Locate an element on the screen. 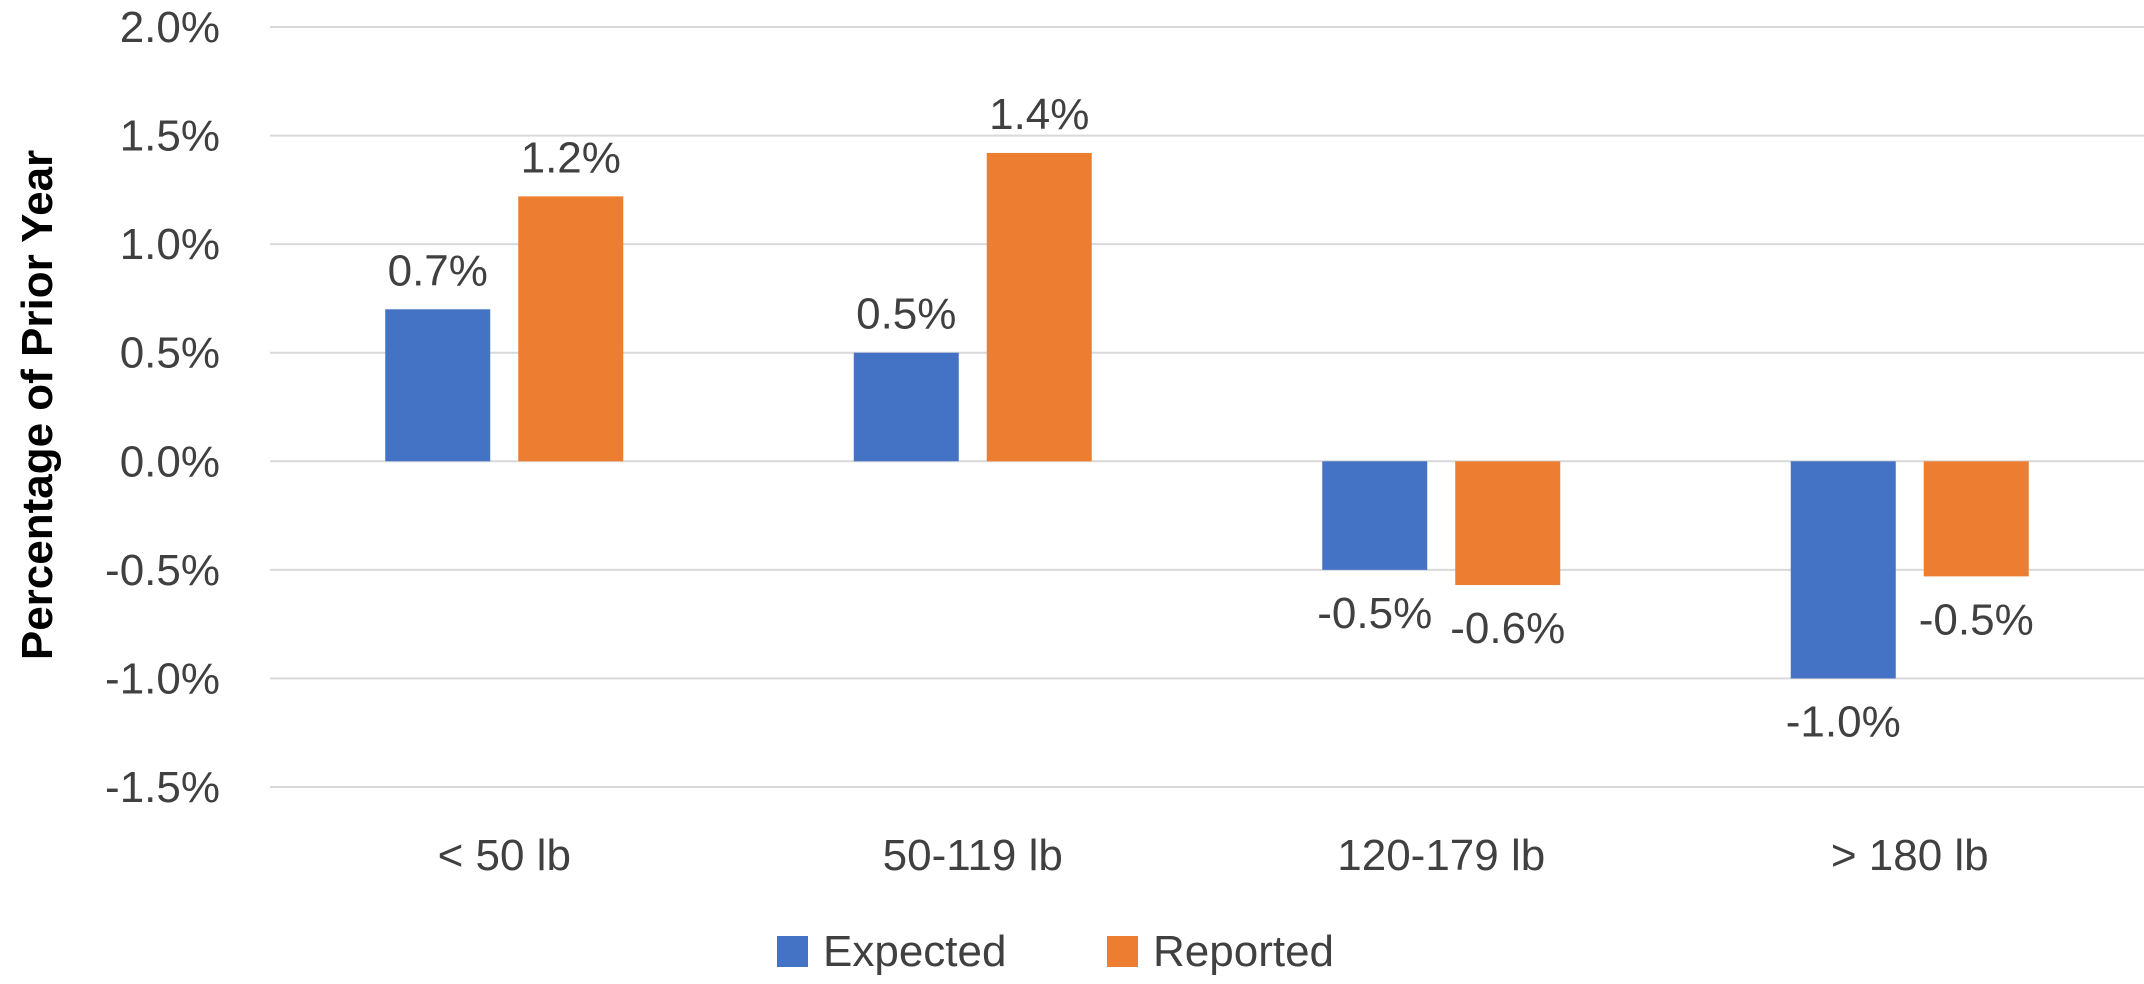 This screenshot has height=984, width=2144. y-tick-label: 0.5% is located at coordinates (170, 353).